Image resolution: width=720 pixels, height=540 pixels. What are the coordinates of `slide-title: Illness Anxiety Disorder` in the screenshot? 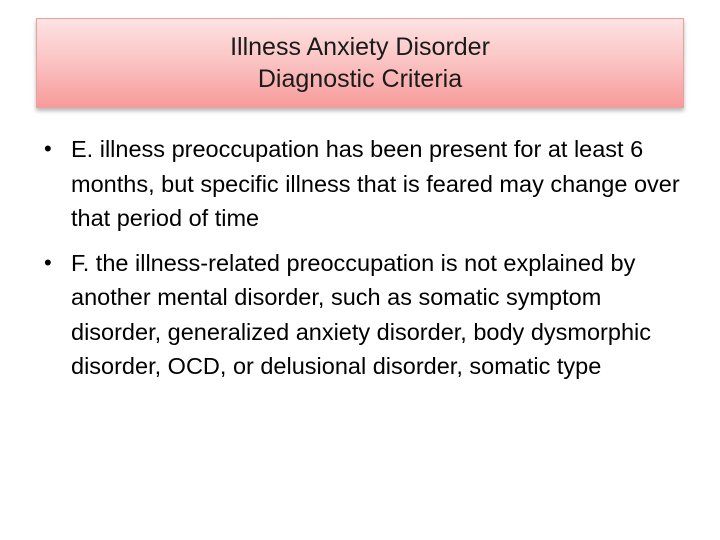 It's located at (360, 47).